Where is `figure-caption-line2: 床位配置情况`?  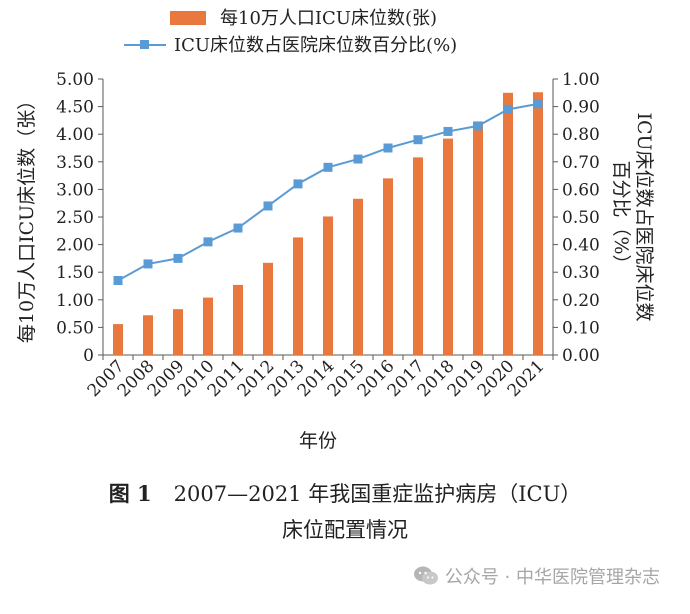
figure-caption-line2: 床位配置情况 is located at coordinates (345, 529).